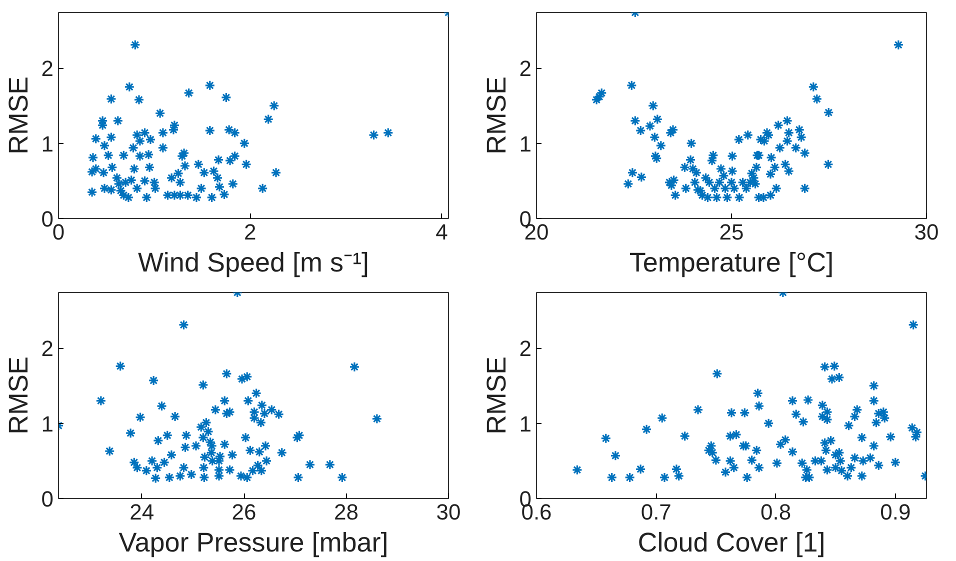 This screenshot has height=561, width=956. Describe the element at coordinates (250, 232) in the screenshot. I see `x-tick-label: 2` at that location.